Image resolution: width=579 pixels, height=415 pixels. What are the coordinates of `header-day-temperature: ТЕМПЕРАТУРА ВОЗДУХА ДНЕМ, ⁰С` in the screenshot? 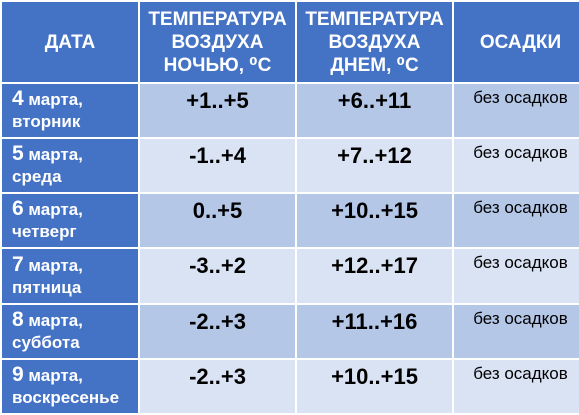 It's located at (374, 42).